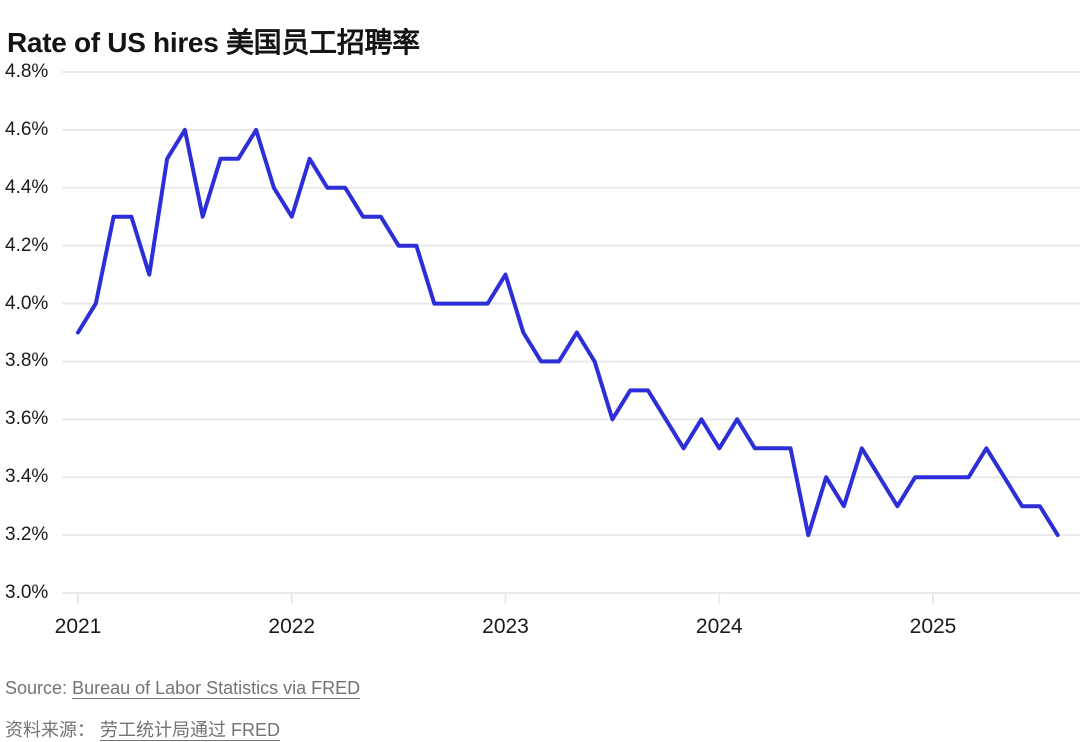 The image size is (1080, 742). What do you see at coordinates (190, 730) in the screenshot?
I see `source-link-zh: 劳工统计局通过 FRED` at bounding box center [190, 730].